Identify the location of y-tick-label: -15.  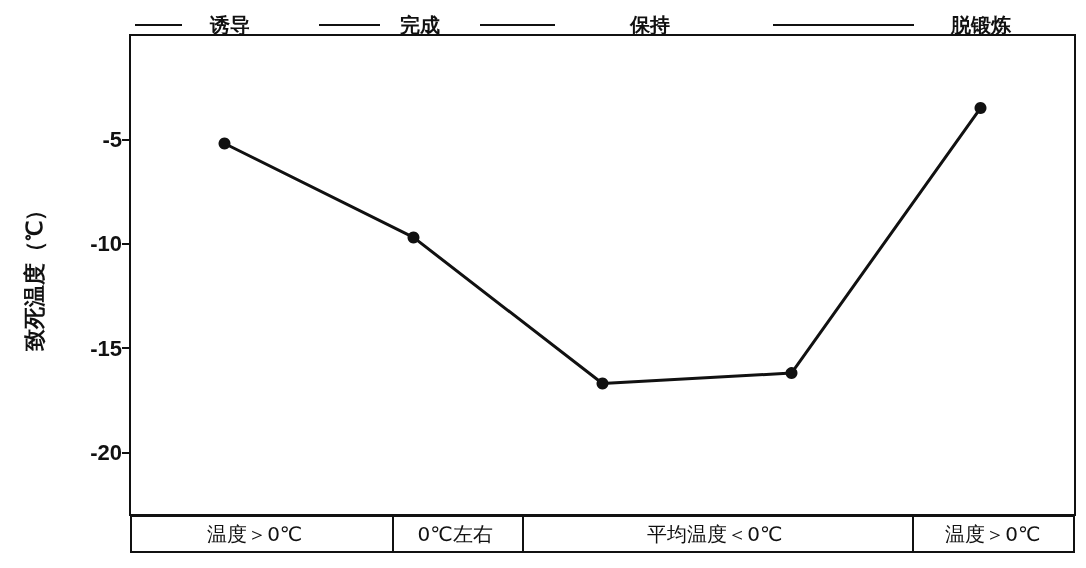
(106, 348).